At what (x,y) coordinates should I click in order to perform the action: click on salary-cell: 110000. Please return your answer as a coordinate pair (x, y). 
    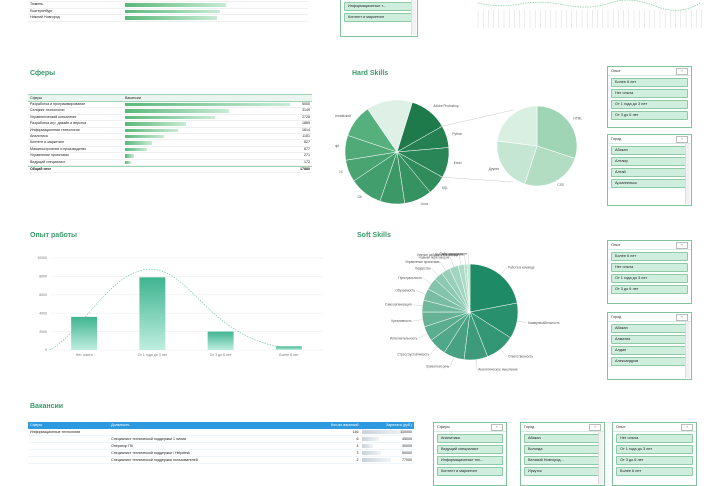
    Looking at the image, I should click on (387, 432).